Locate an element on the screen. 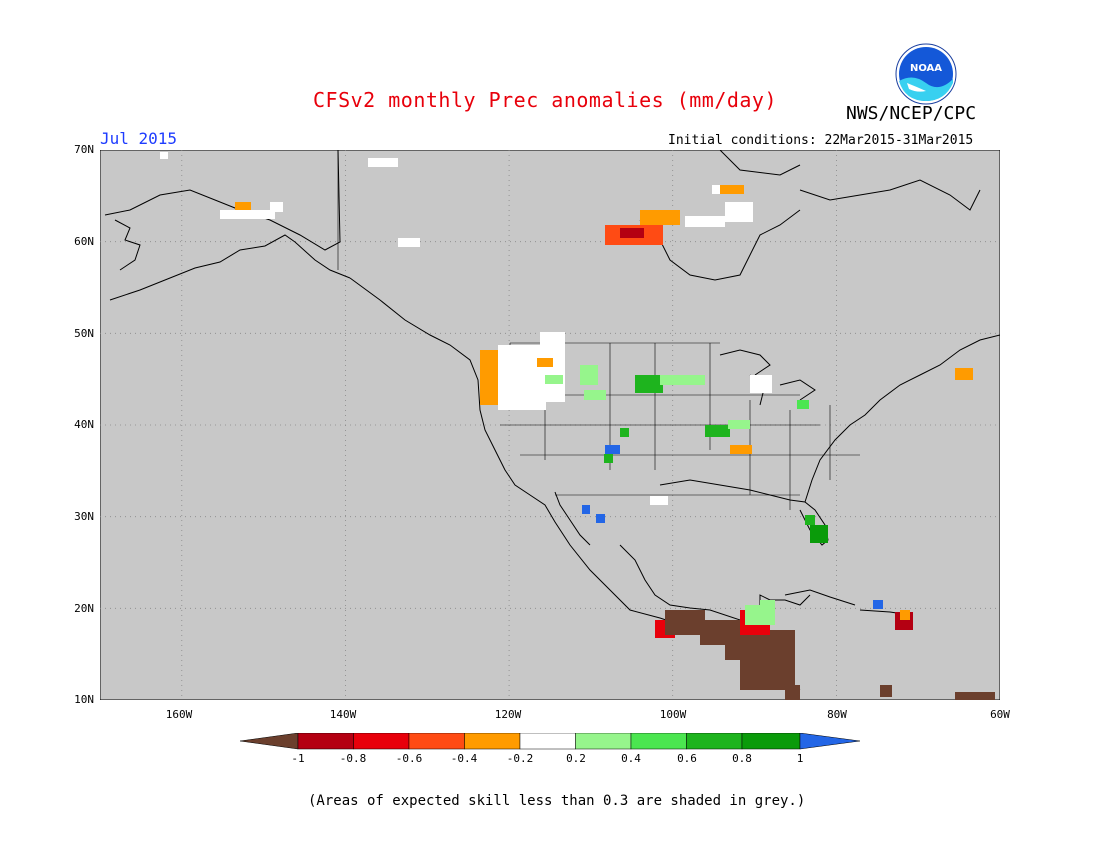 This screenshot has height=850, width=1100. lat-label: 50N is located at coordinates (84, 333).